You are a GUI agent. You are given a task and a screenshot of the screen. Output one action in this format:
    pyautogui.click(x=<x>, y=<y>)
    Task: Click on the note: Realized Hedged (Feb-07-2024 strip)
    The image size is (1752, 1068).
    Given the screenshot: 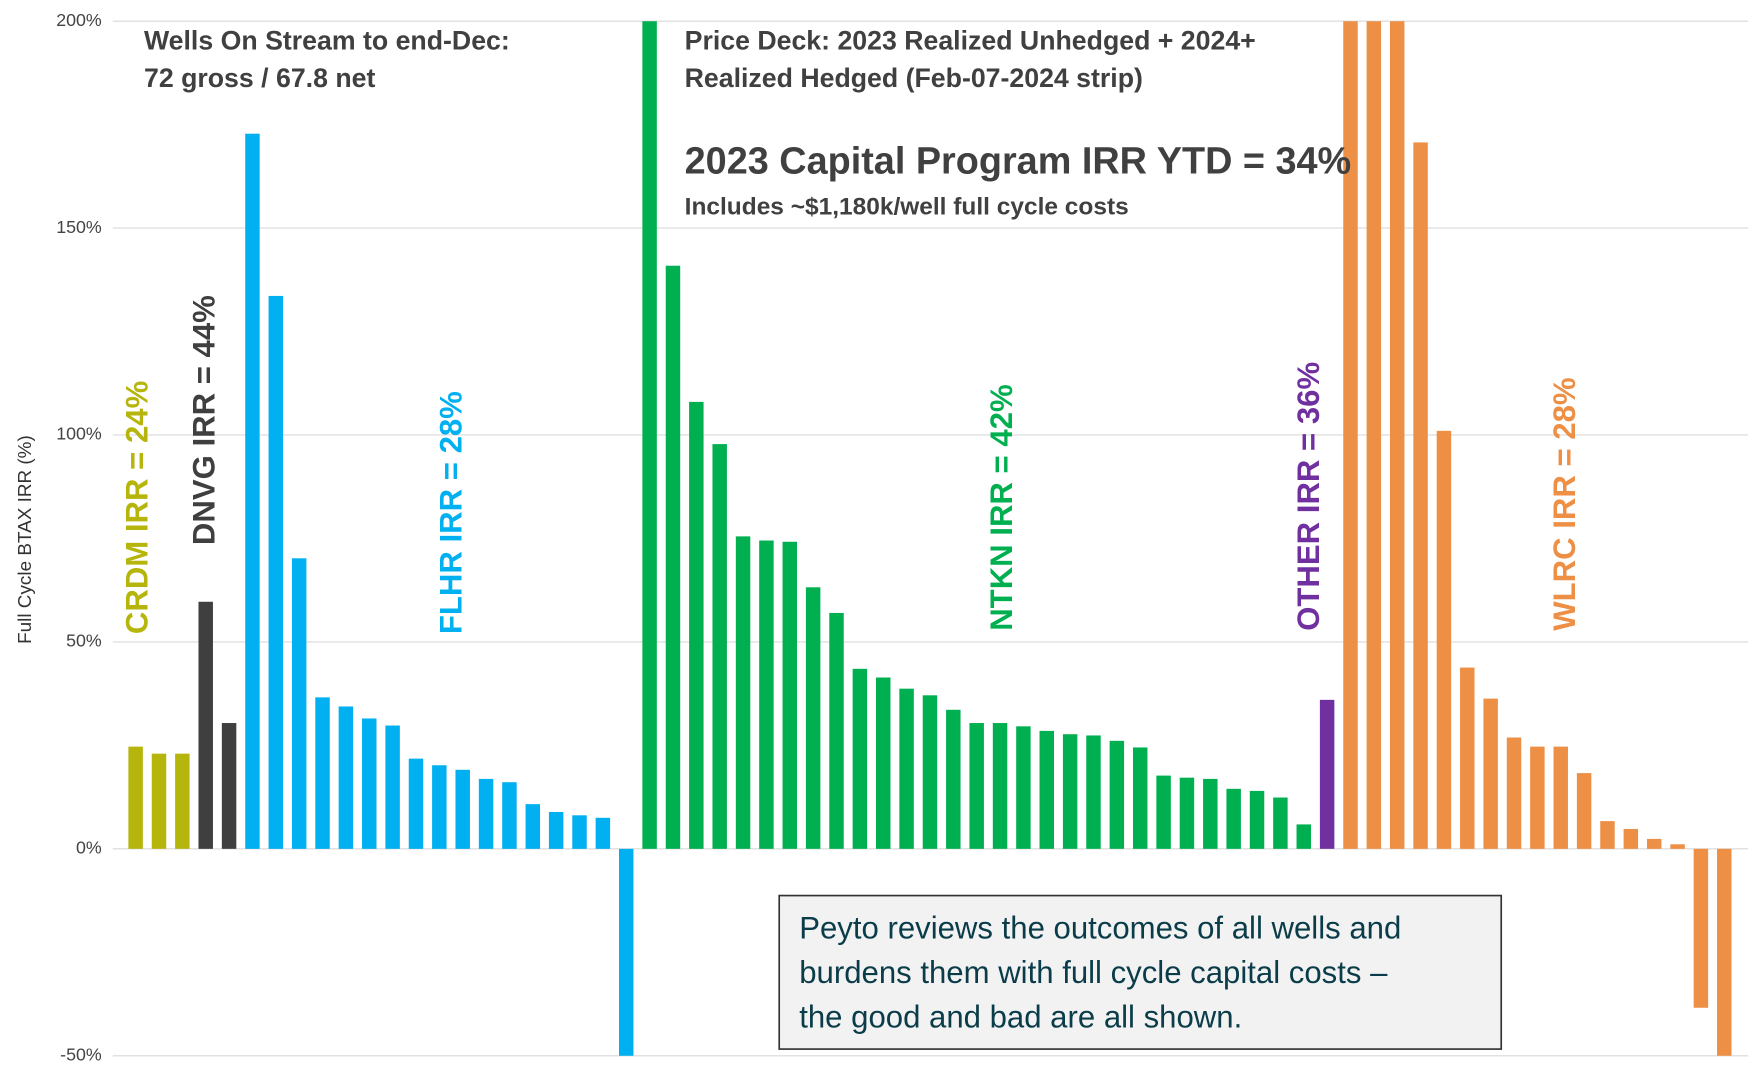 What is the action you would take?
    pyautogui.click(x=914, y=78)
    